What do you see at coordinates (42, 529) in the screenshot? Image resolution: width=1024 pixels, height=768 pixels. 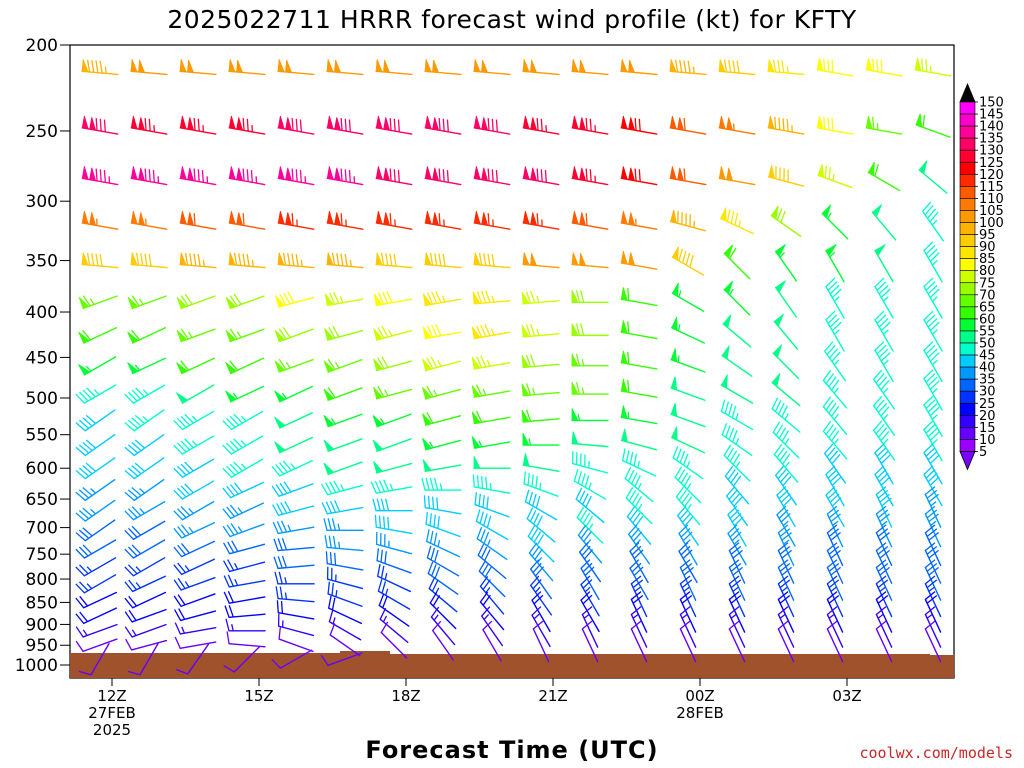 I see `y-tick-label: 700` at bounding box center [42, 529].